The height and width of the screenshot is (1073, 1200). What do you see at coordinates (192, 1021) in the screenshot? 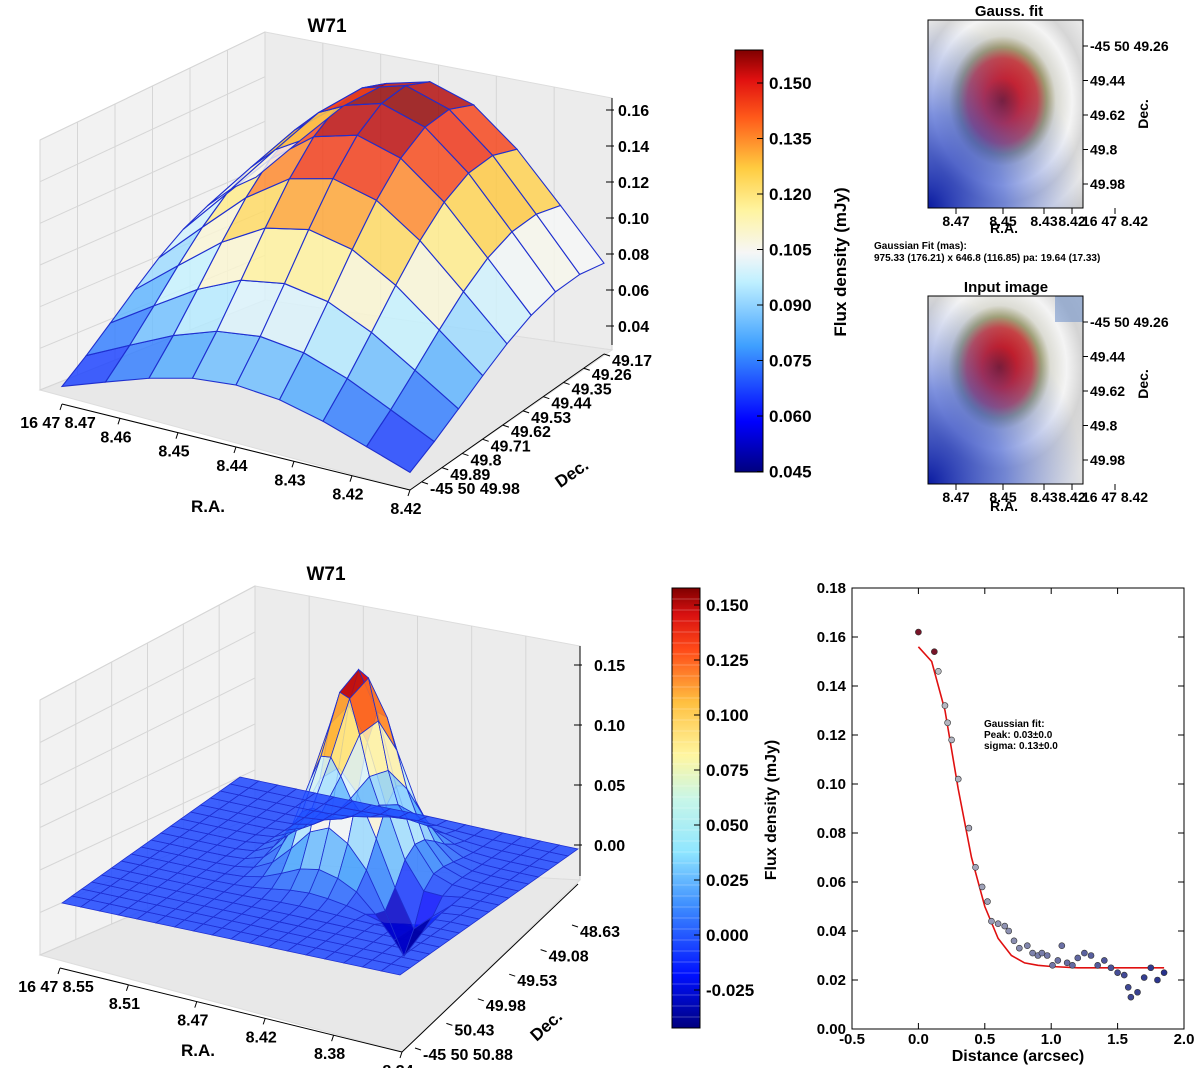
I see `bottom-ra-tick-label: 8.47` at bounding box center [192, 1021].